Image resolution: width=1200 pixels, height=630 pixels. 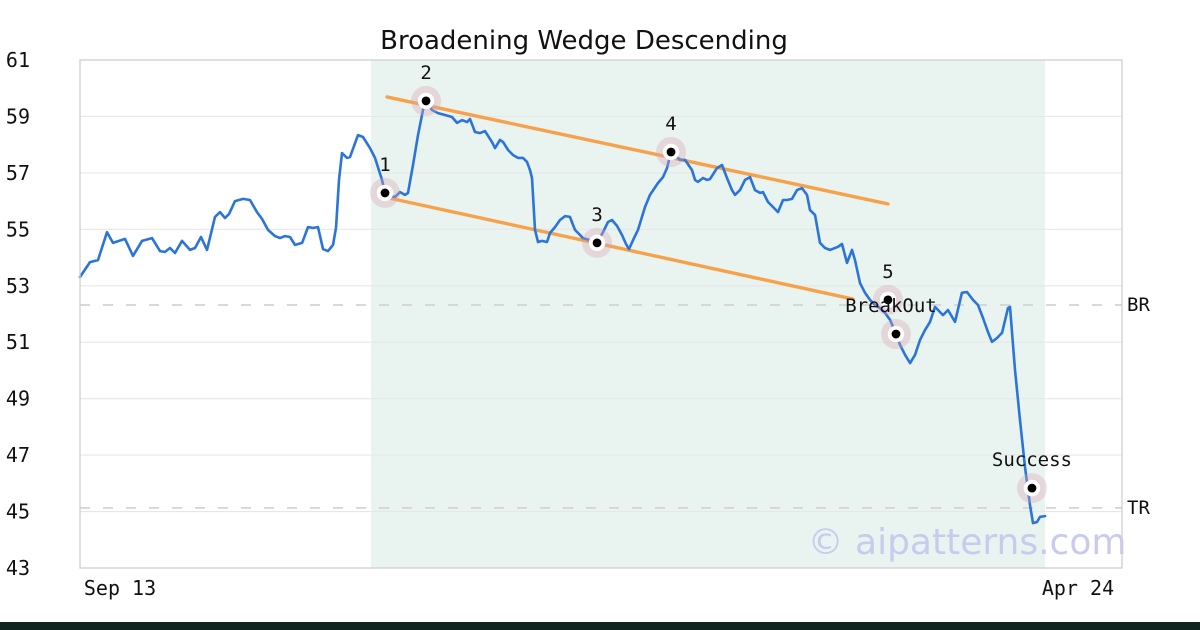 I want to click on footer-bar, so click(x=600, y=626).